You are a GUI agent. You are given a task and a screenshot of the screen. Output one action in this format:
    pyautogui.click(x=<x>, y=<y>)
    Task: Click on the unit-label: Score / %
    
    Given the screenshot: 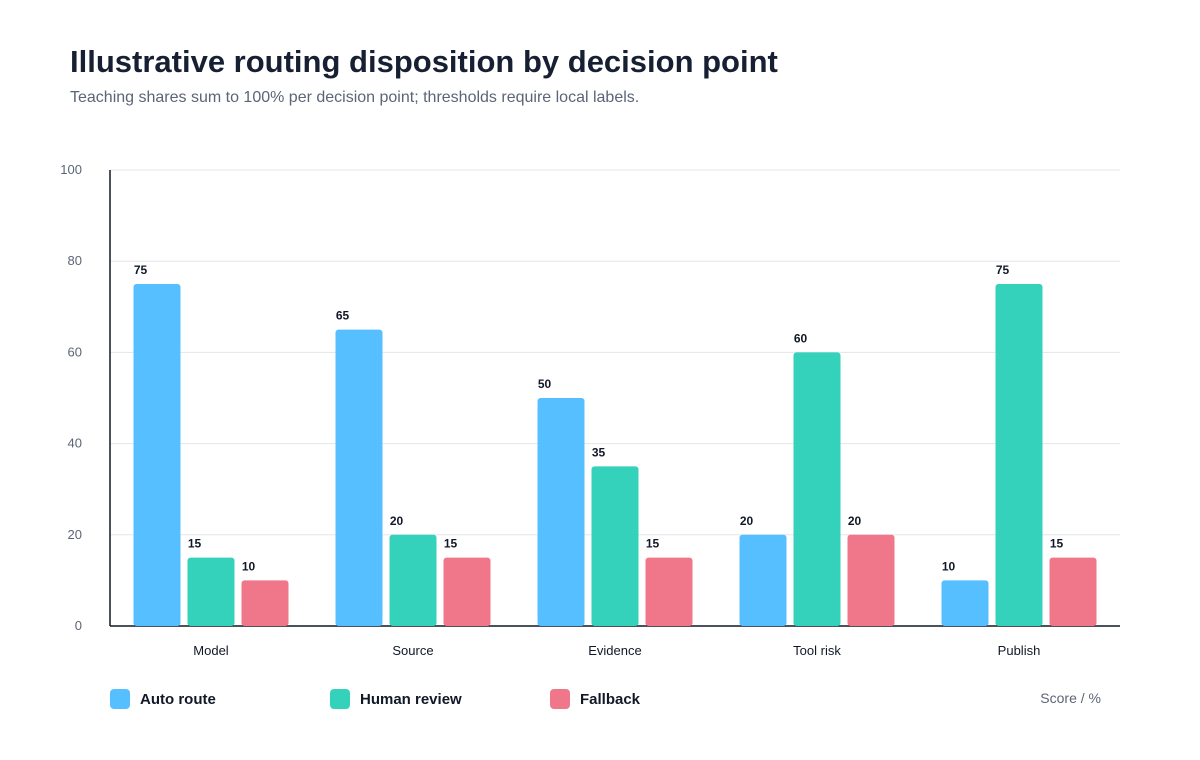 What is the action you would take?
    pyautogui.click(x=1070, y=698)
    